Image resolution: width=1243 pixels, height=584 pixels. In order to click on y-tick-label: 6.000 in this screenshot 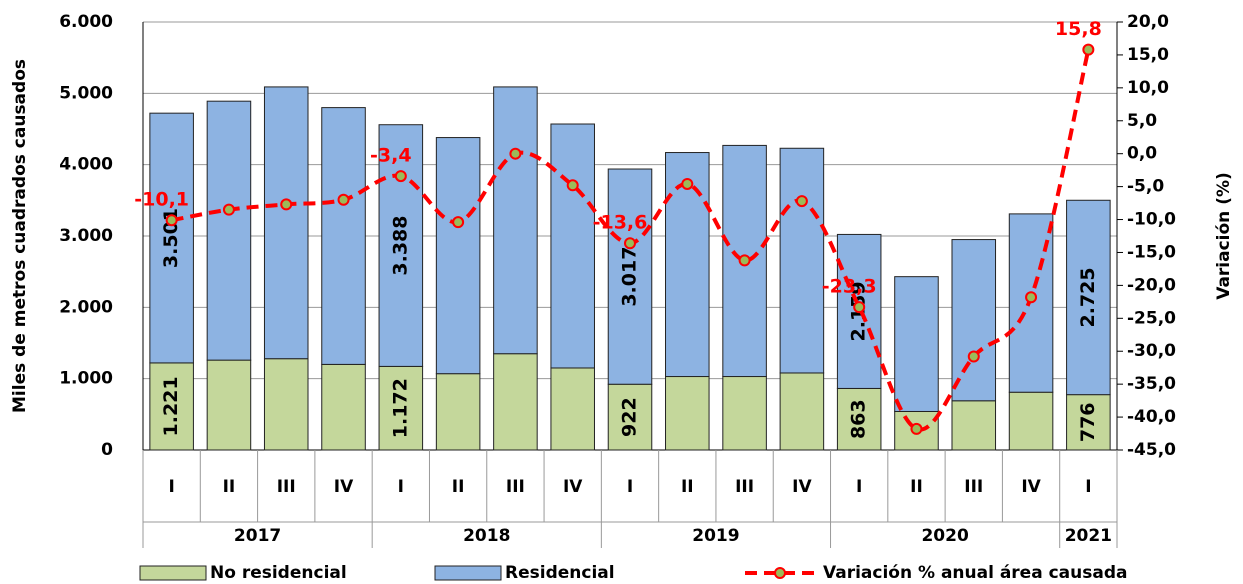, I will do `click(86, 22)`.